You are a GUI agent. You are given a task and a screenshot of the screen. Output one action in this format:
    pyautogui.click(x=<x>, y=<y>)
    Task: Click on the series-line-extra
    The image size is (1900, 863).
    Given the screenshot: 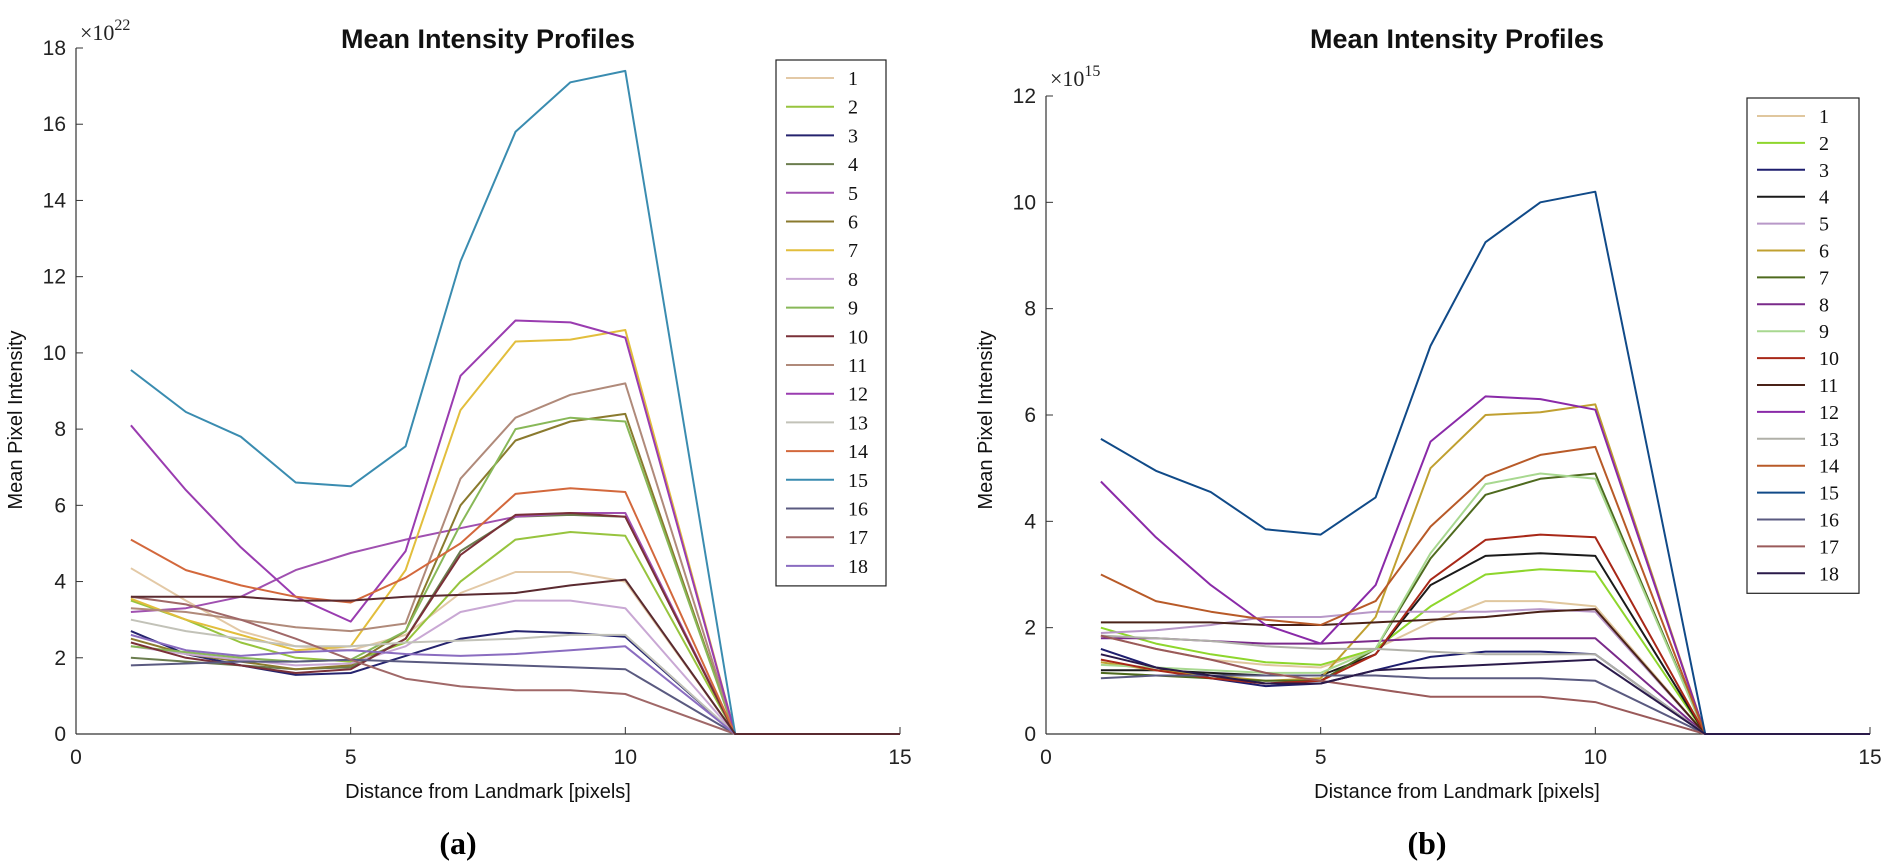 What is the action you would take?
    pyautogui.click(x=515, y=656)
    